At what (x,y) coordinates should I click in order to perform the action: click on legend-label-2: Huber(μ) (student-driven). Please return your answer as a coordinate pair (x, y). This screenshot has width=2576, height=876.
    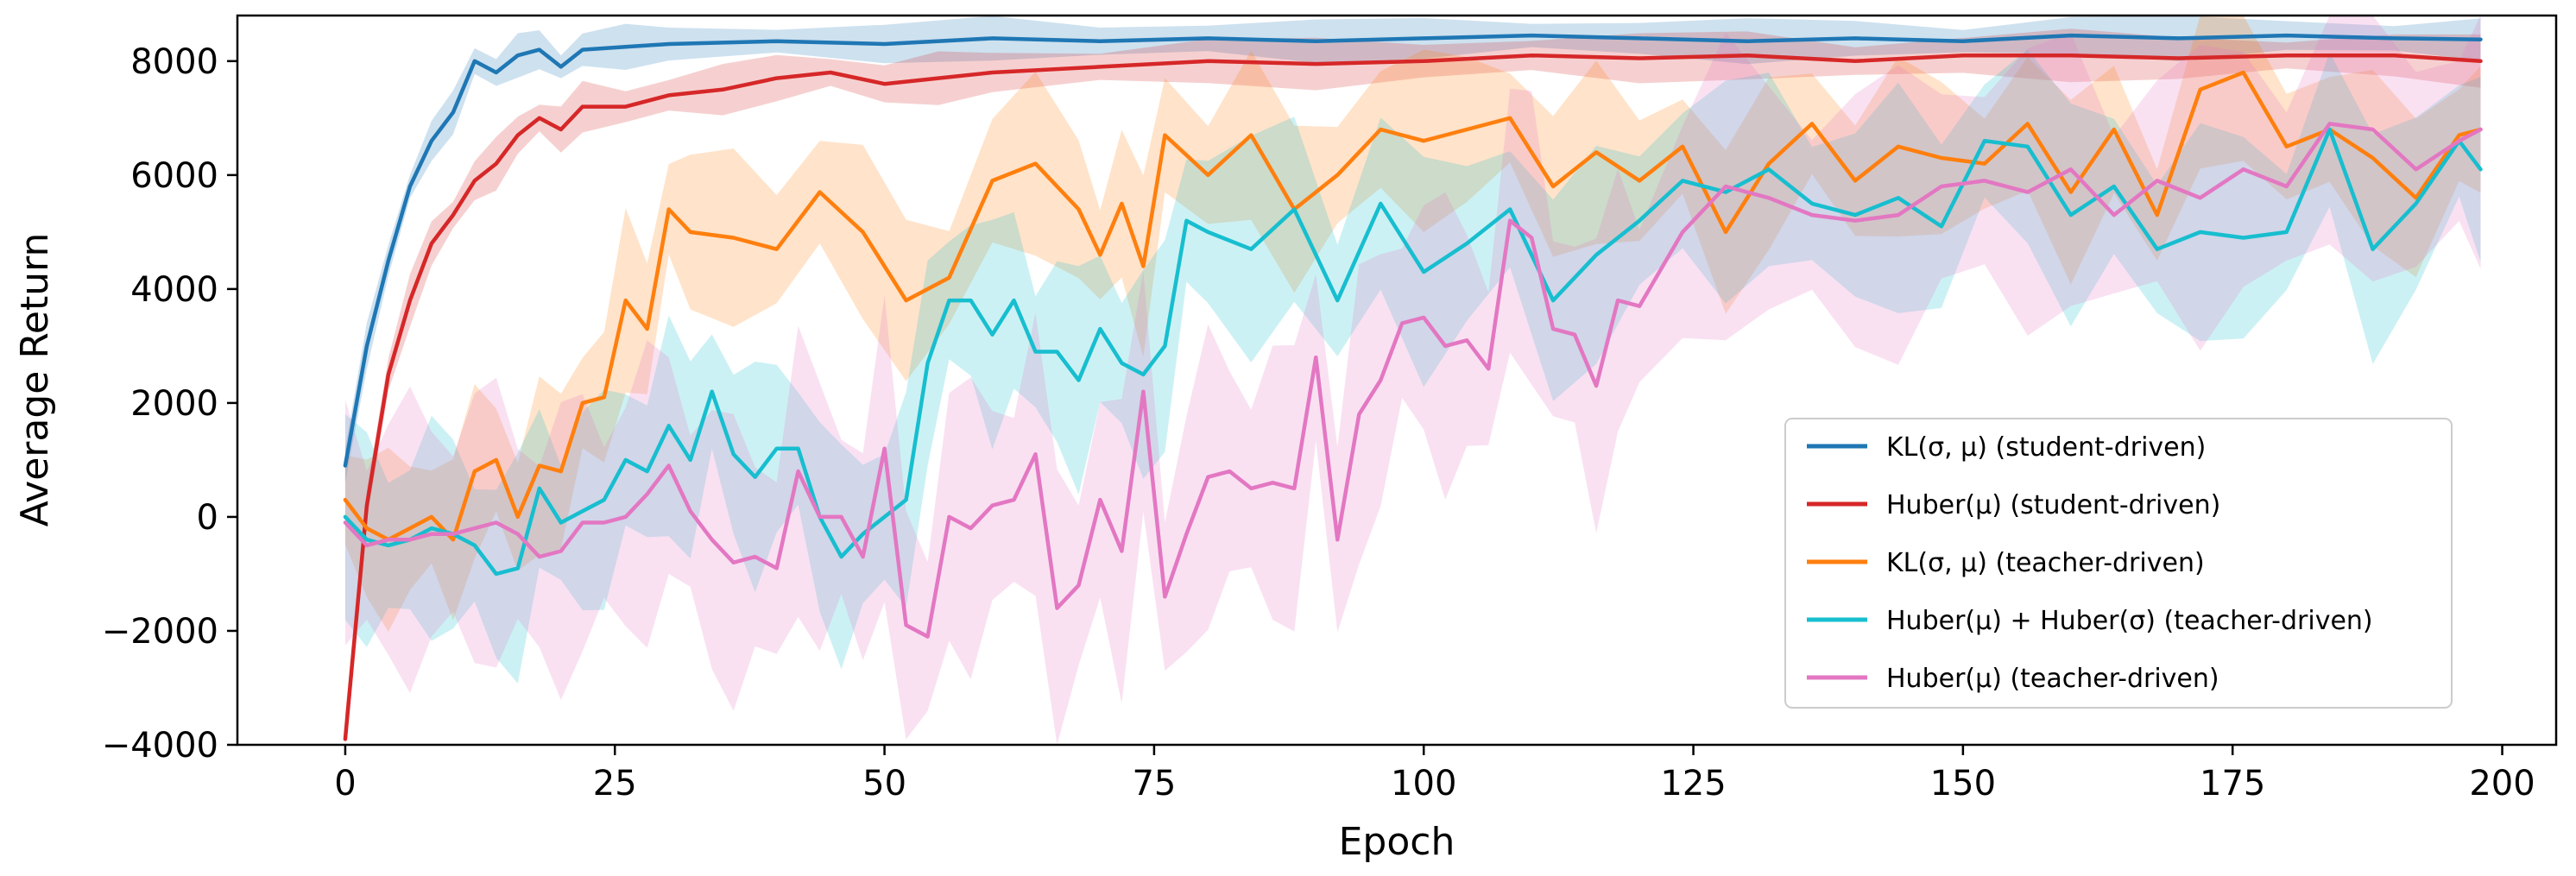
    Looking at the image, I should click on (2053, 505).